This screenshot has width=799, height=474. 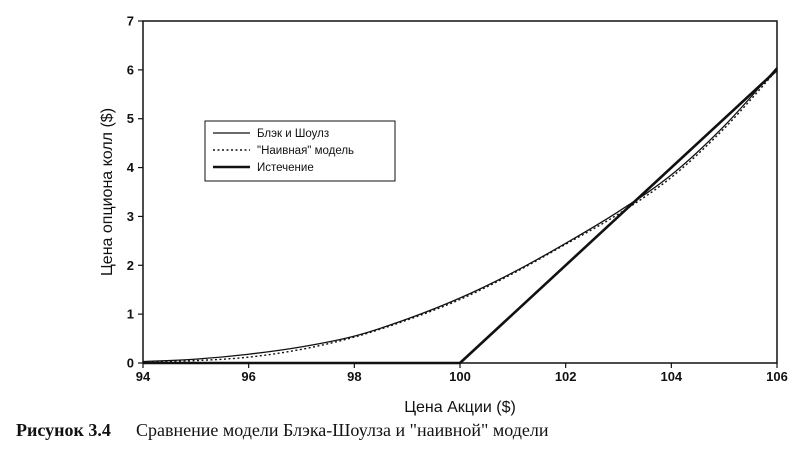 What do you see at coordinates (143, 376) in the screenshot?
I see `x-tick-label: 94` at bounding box center [143, 376].